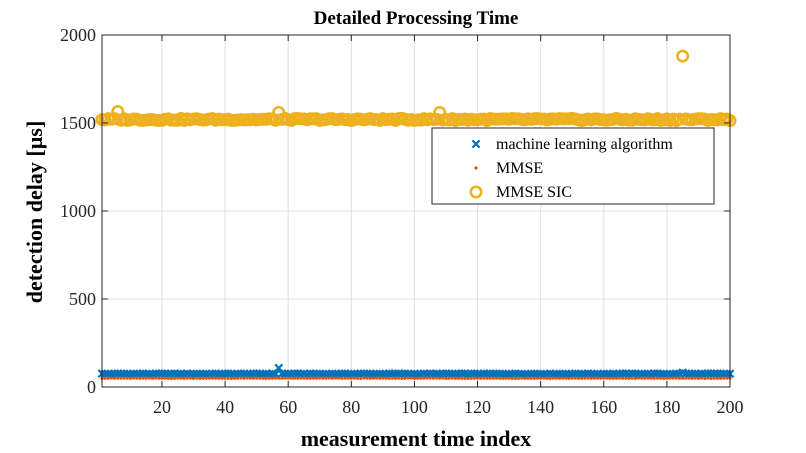  I want to click on x-tick-label: 160, so click(603, 407).